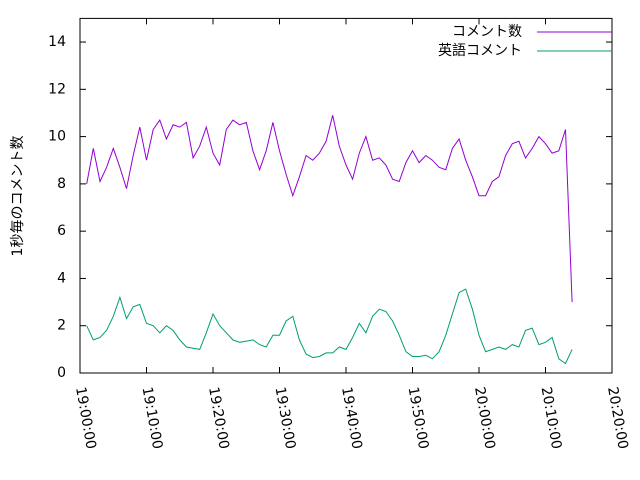  I want to click on y-tick-label: 6, so click(61, 231).